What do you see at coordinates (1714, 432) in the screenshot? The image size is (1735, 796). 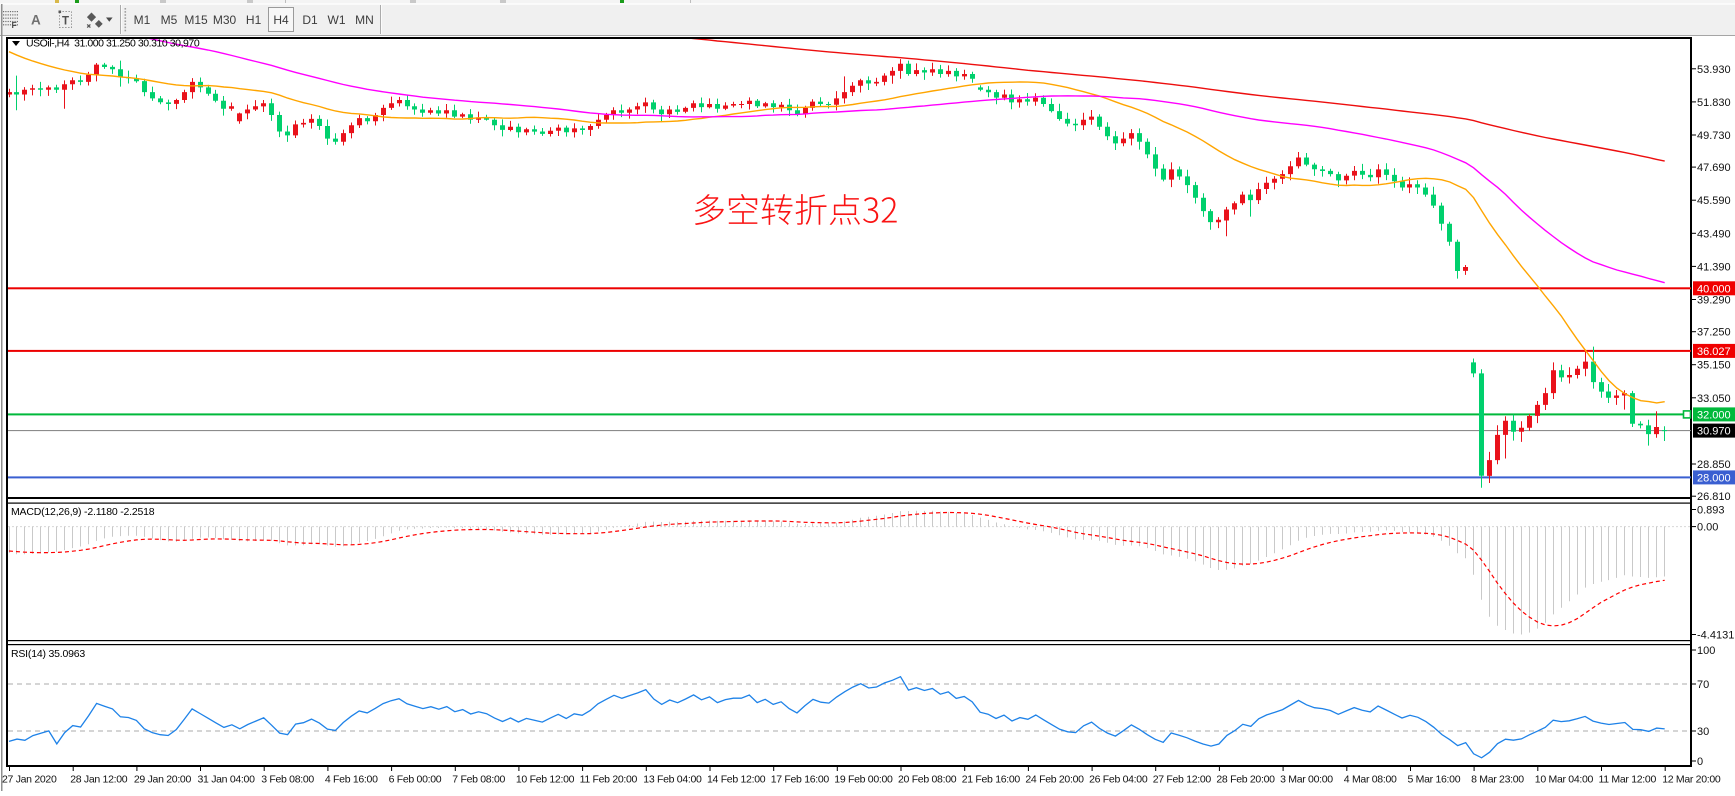 I see `svg-text: 30.970` at bounding box center [1714, 432].